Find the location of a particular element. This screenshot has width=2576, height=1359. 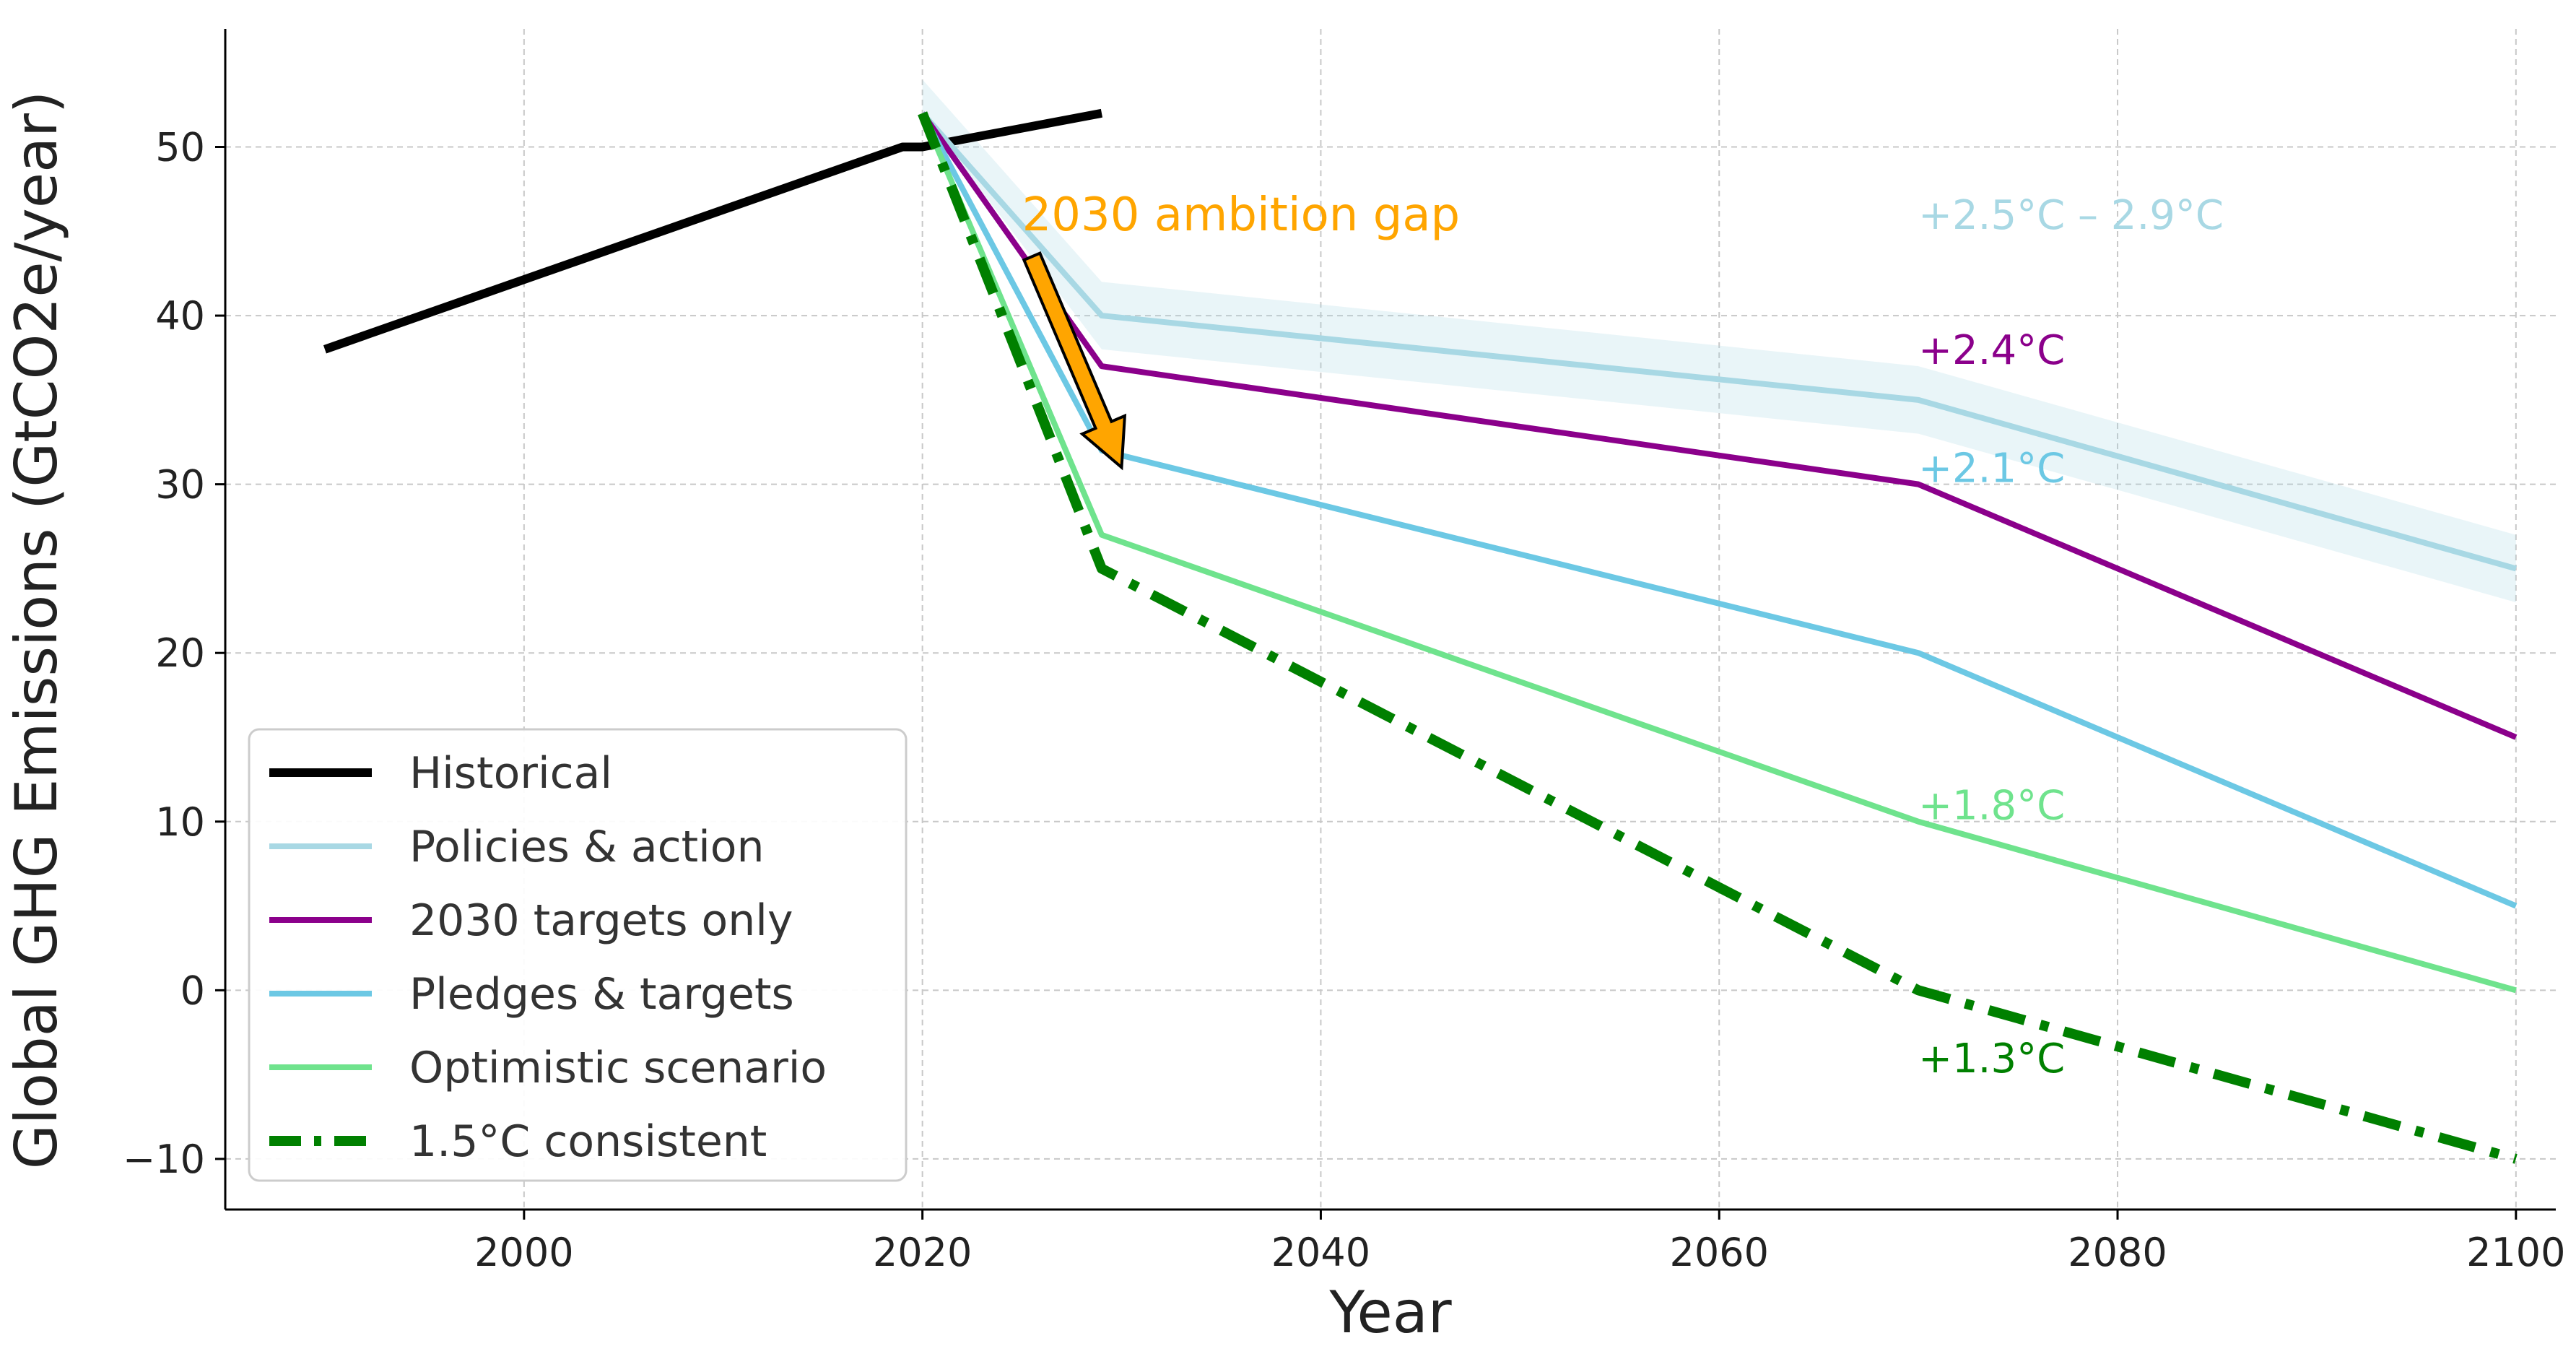

legend-label-policies-action: Policies & action is located at coordinates (587, 847).